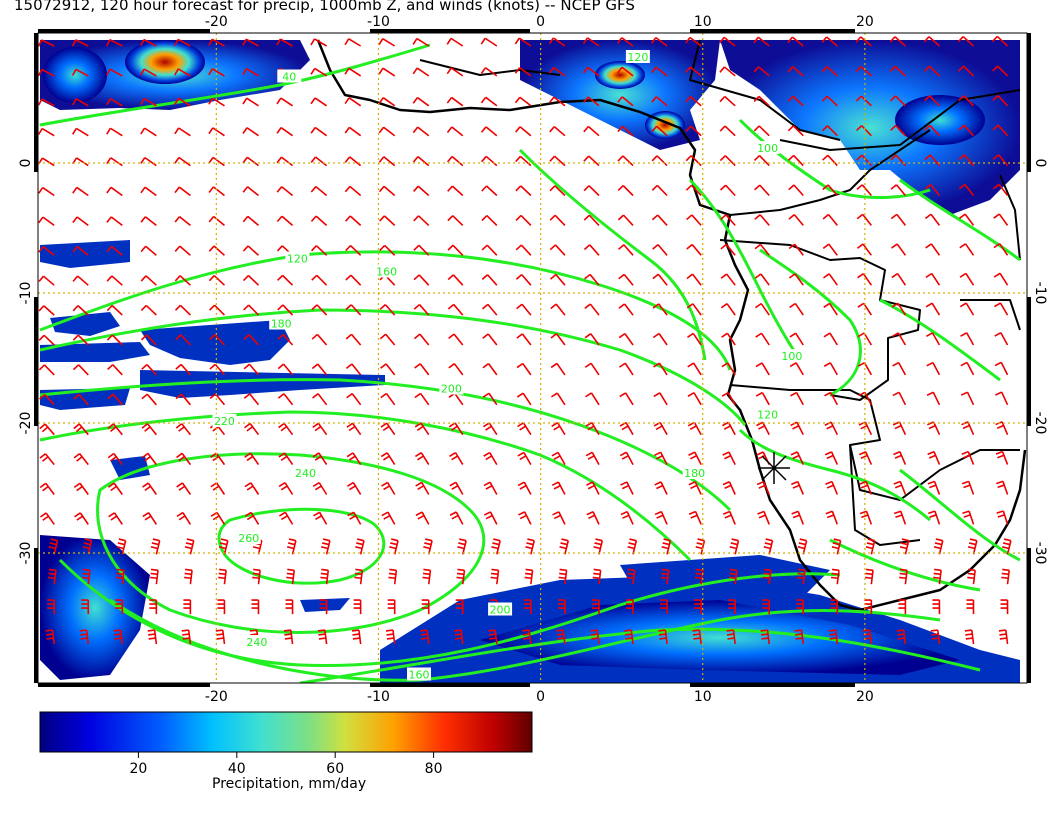  What do you see at coordinates (256, 642) in the screenshot?
I see `contour-label: 240` at bounding box center [256, 642].